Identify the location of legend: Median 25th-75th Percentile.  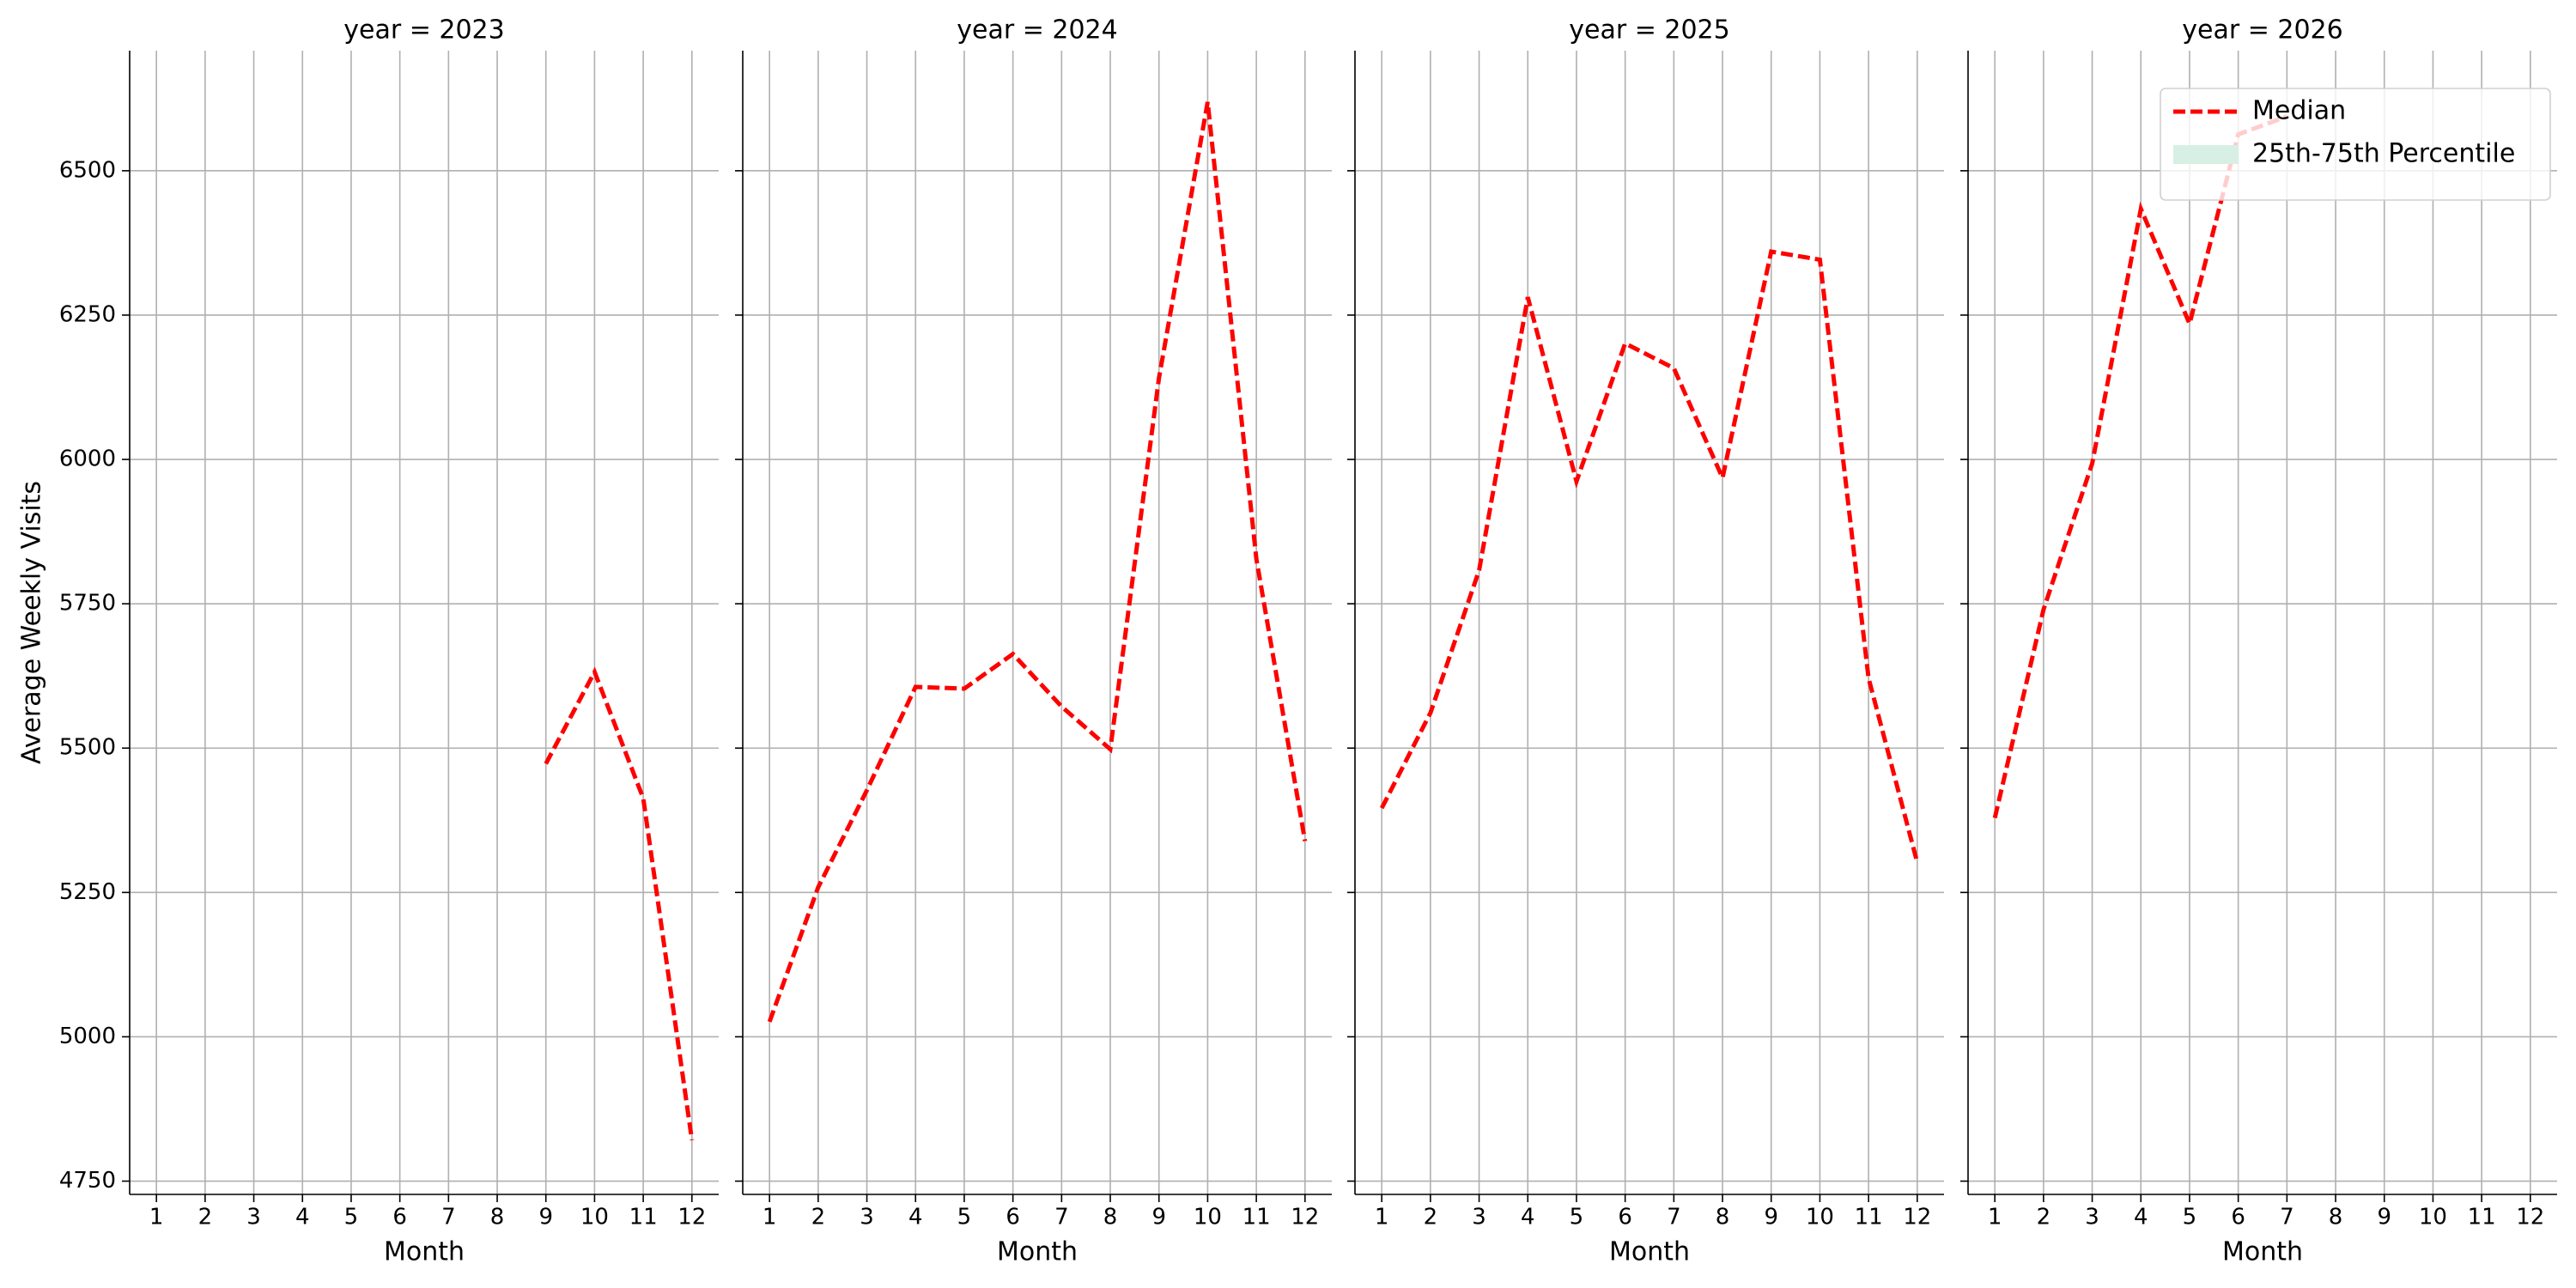
(2355, 144).